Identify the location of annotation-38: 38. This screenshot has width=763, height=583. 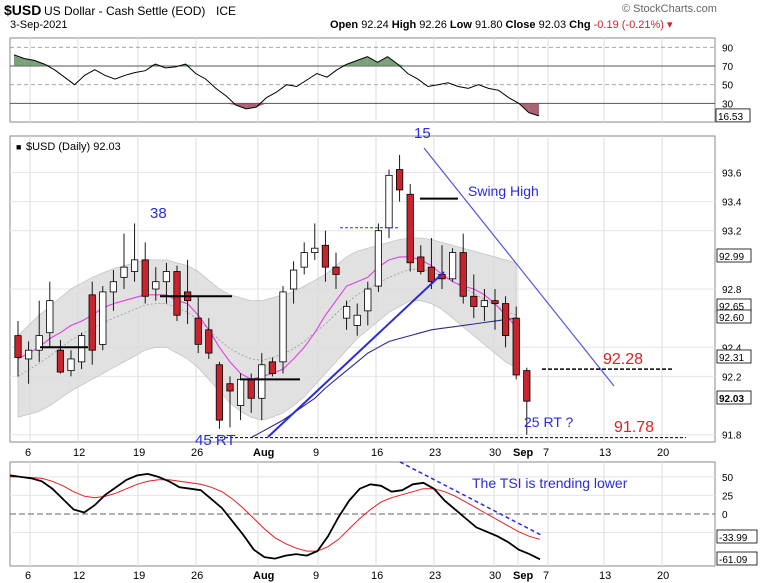
(158, 213).